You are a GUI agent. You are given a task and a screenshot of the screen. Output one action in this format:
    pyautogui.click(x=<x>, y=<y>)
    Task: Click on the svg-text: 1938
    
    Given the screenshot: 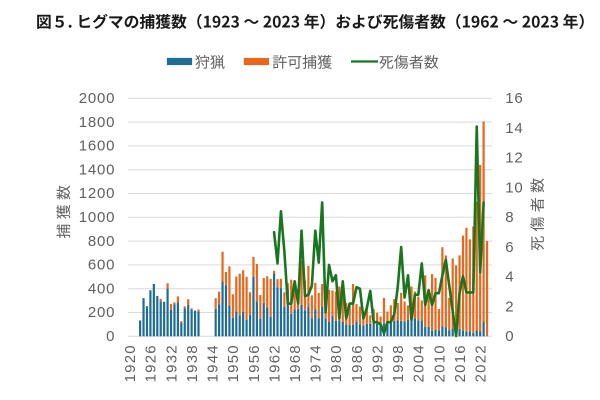 What is the action you would take?
    pyautogui.click(x=192, y=363)
    